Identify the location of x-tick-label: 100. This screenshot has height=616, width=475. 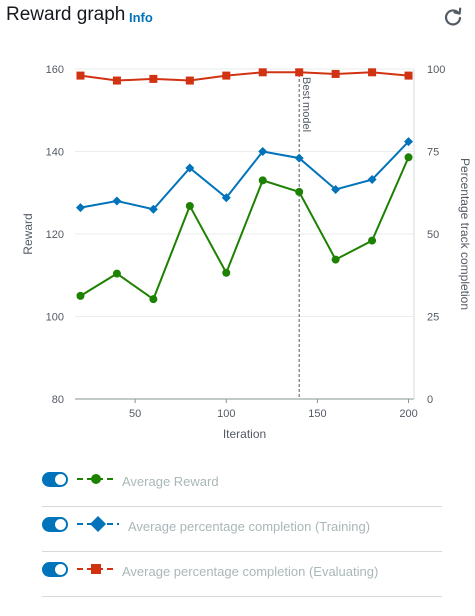
(226, 414).